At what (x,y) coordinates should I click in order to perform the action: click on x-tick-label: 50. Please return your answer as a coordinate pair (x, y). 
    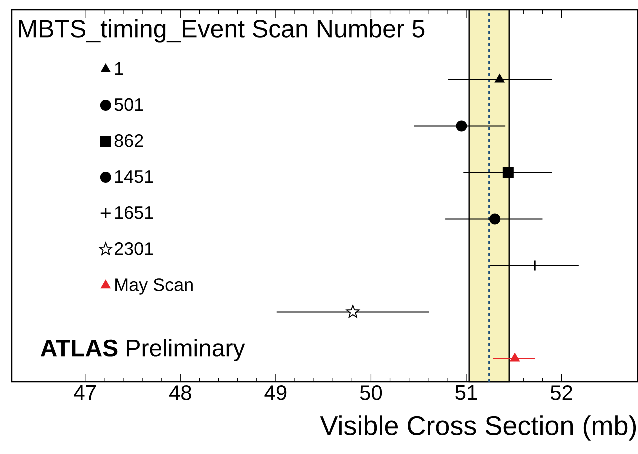
    Looking at the image, I should click on (371, 393).